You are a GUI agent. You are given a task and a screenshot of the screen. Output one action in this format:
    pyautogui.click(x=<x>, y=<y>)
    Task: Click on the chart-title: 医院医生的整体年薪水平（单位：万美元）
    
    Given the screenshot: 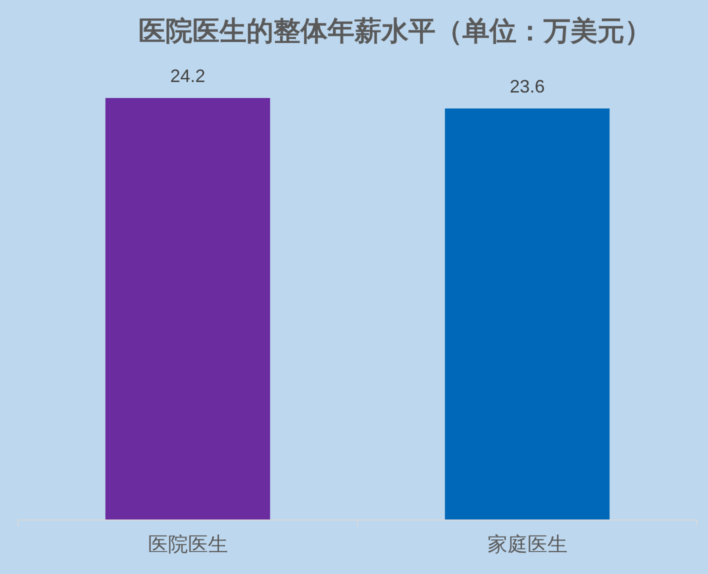 What is the action you would take?
    pyautogui.click(x=395, y=31)
    